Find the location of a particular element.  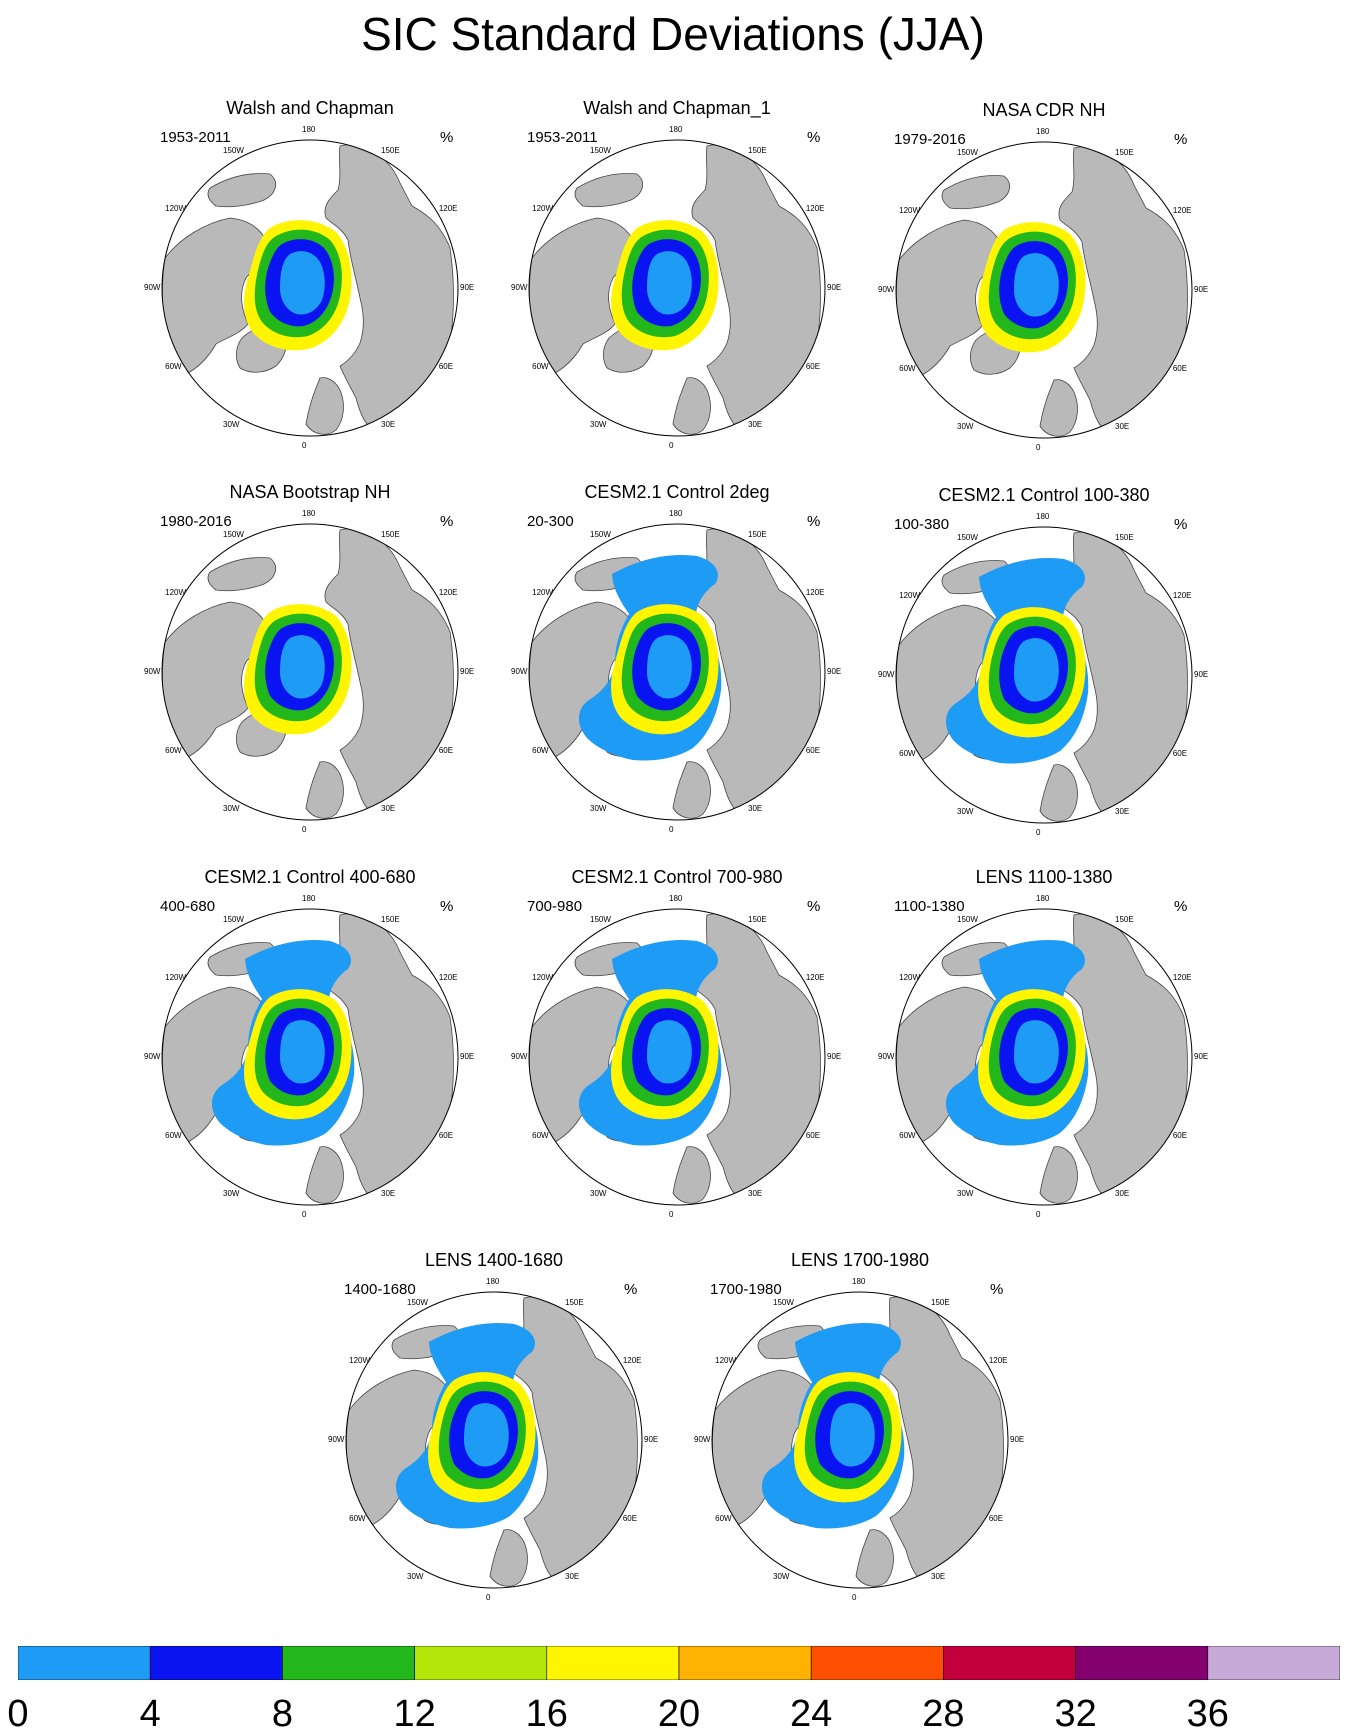

panel-title: Walsh and Chapman is located at coordinates (310, 108).